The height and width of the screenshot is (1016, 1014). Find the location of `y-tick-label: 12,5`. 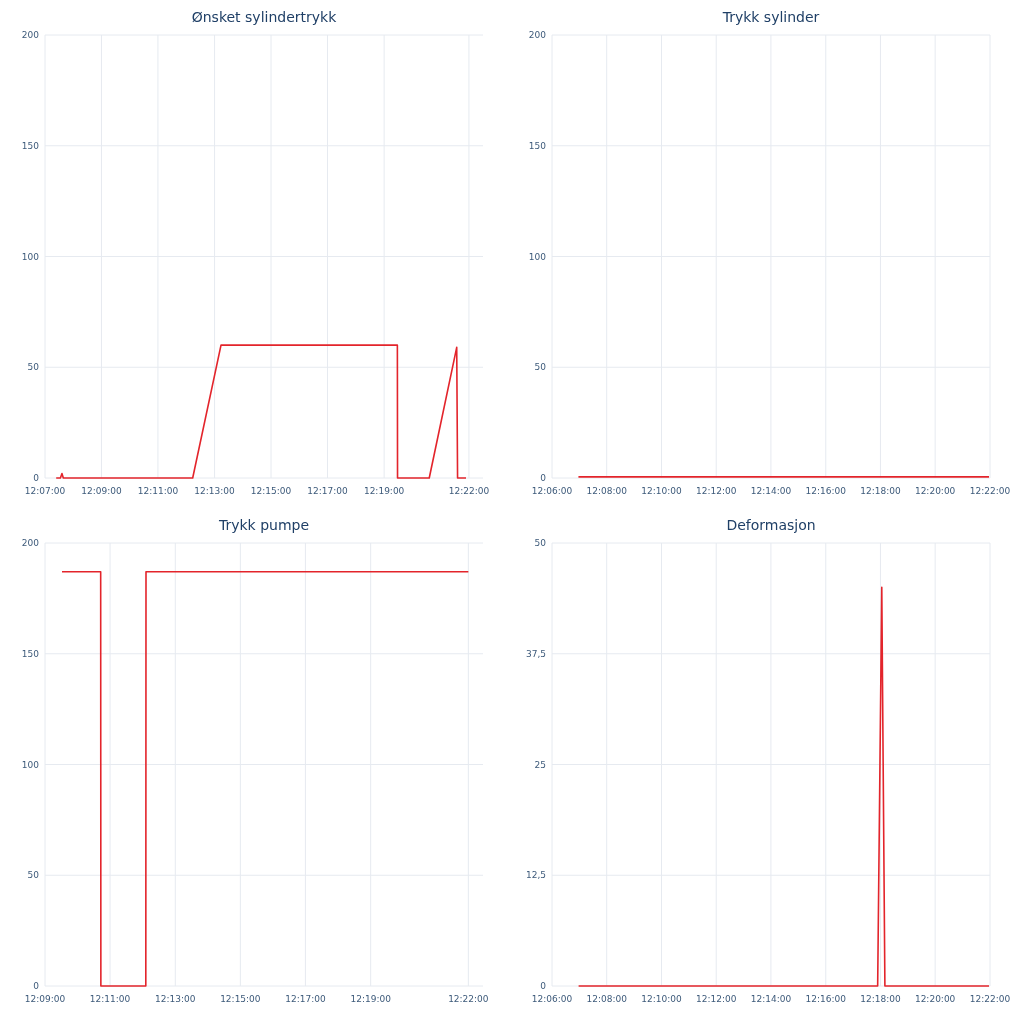

y-tick-label: 12,5 is located at coordinates (535, 875).